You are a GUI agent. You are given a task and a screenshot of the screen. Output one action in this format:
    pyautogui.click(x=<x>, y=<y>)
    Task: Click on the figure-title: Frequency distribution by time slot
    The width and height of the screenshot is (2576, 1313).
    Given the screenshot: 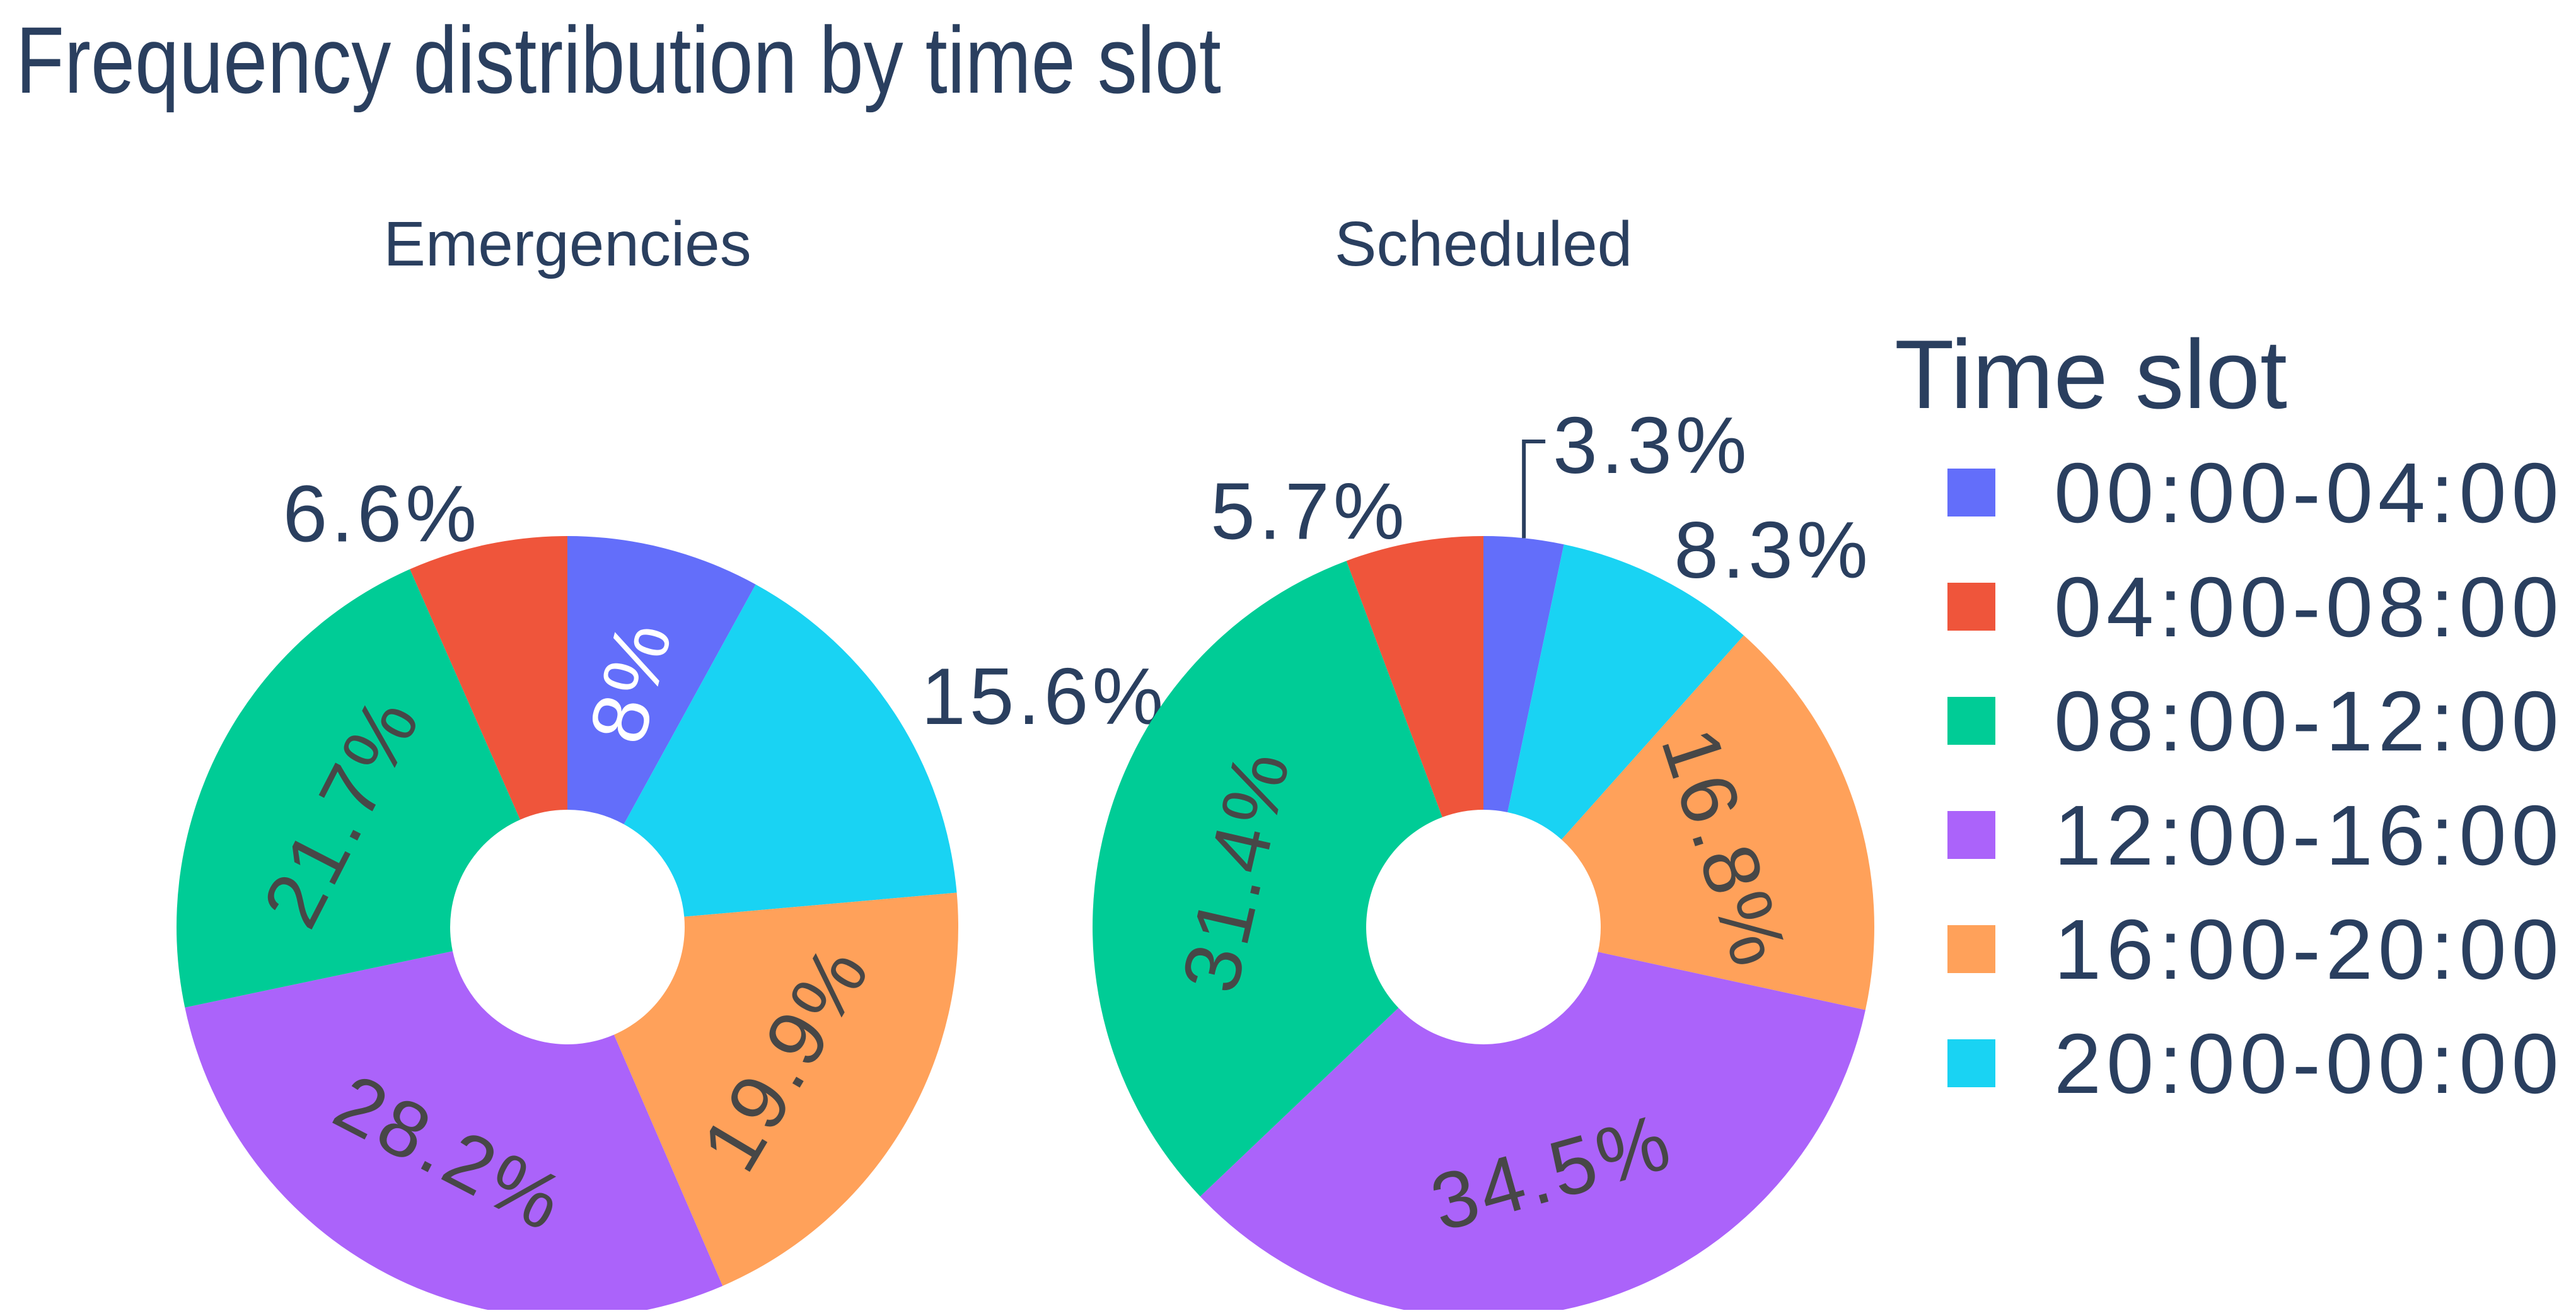 What is the action you would take?
    pyautogui.click(x=618, y=60)
    